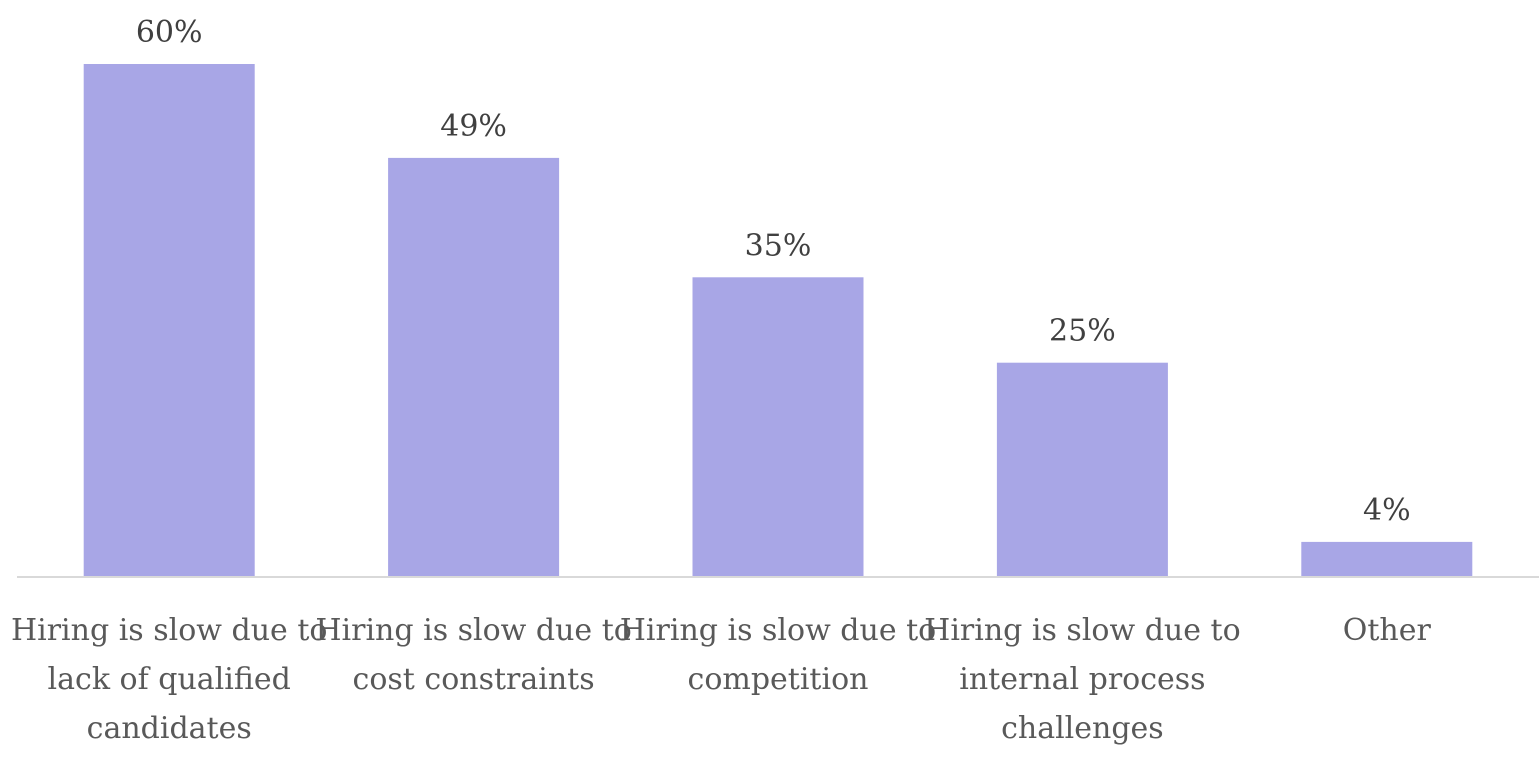 The width and height of the screenshot is (1539, 765). I want to click on data-label-4: 25%, so click(1082, 331).